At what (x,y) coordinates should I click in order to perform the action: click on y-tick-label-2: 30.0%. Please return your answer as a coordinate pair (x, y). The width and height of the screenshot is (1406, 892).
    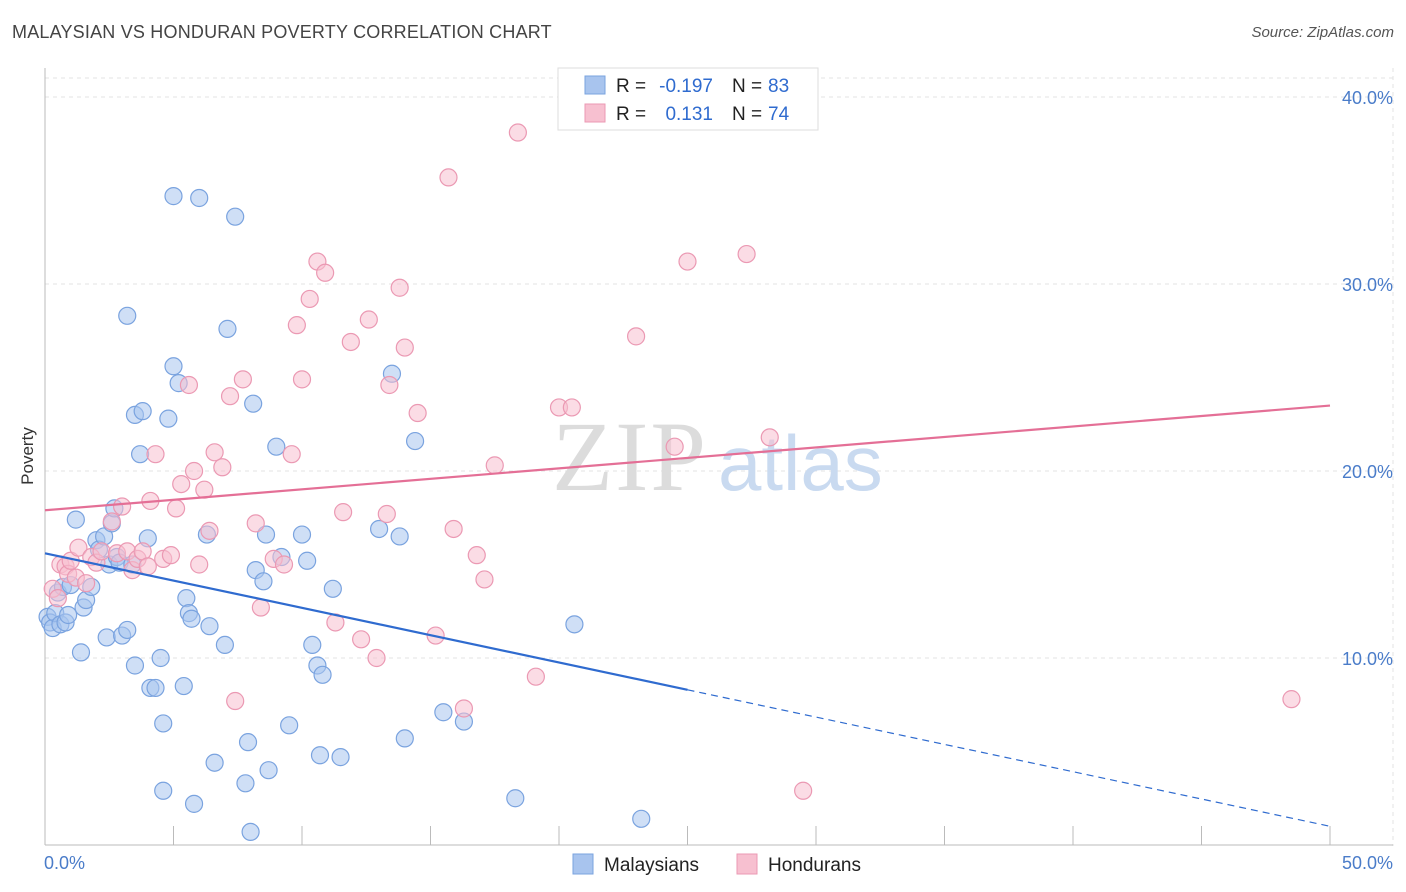
    Looking at the image, I should click on (1367, 285).